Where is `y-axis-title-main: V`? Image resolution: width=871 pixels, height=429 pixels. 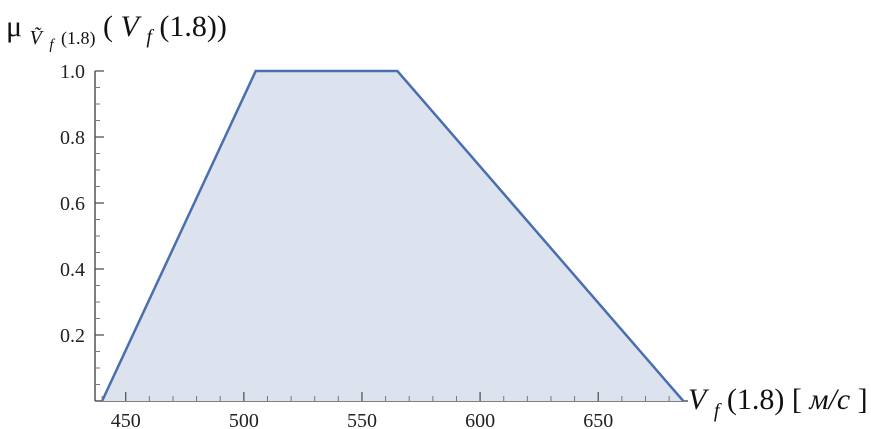
y-axis-title-main: V is located at coordinates (131, 26).